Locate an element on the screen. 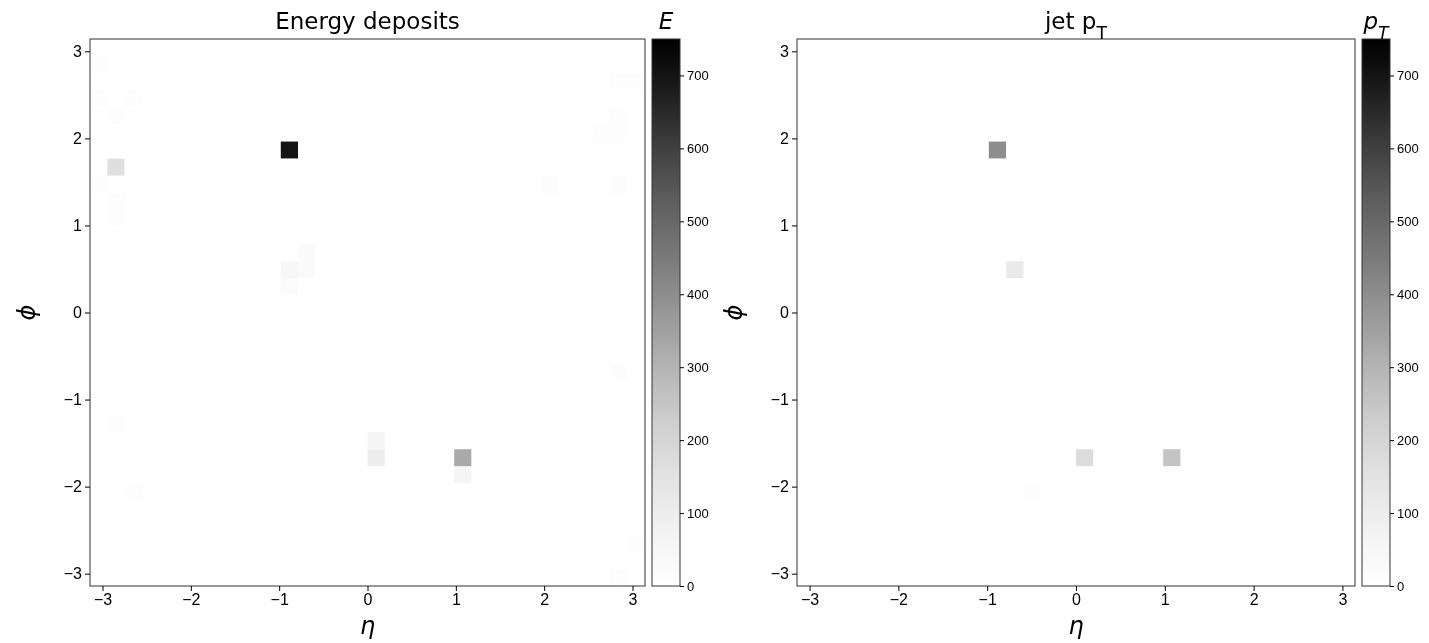 The width and height of the screenshot is (1429, 643). chart-title: jet p$_{T}$ is located at coordinates (1075, 25).